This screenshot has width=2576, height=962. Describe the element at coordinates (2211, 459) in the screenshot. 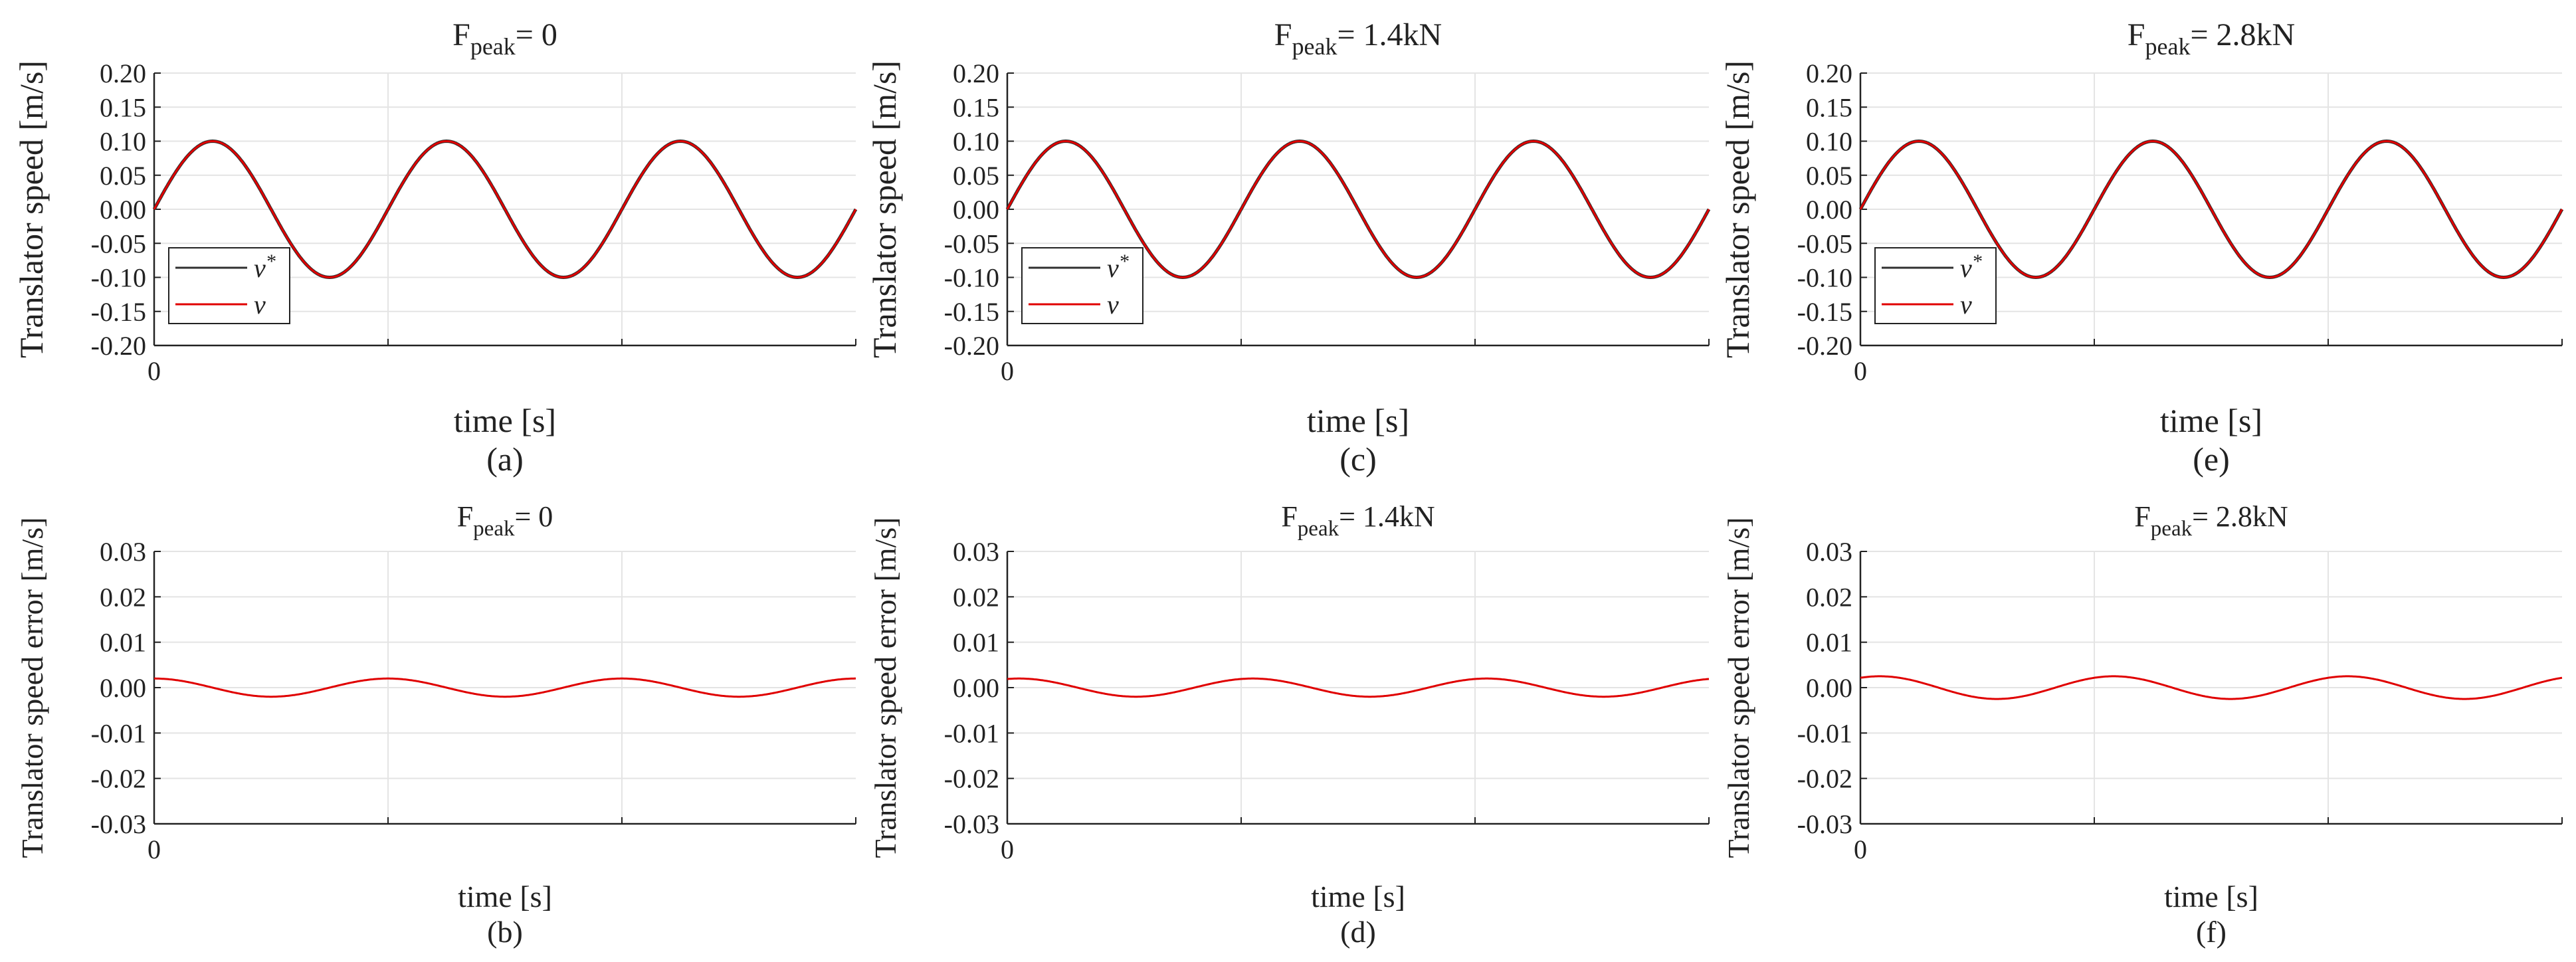

I see `panel-caption: (e)` at that location.